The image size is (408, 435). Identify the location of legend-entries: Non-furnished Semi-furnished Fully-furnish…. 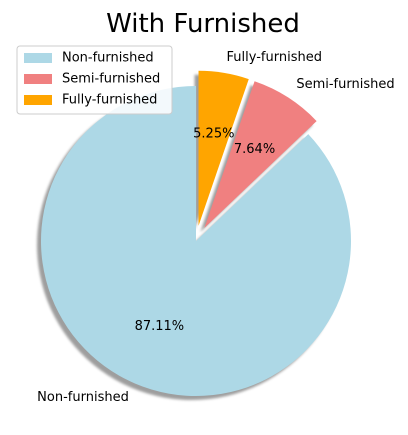
(92, 79).